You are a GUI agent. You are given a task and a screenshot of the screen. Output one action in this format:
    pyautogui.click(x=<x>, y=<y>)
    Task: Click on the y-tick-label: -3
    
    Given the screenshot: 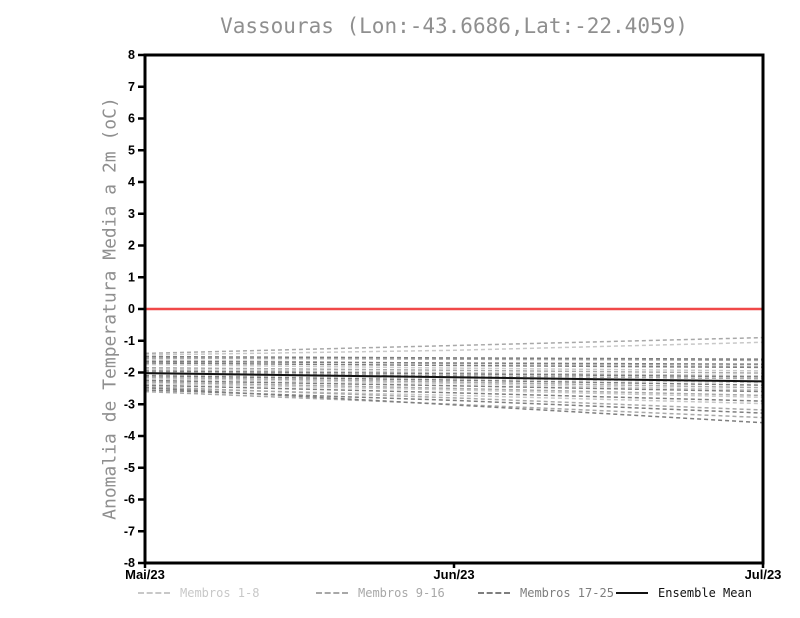 What is the action you would take?
    pyautogui.click(x=129, y=404)
    